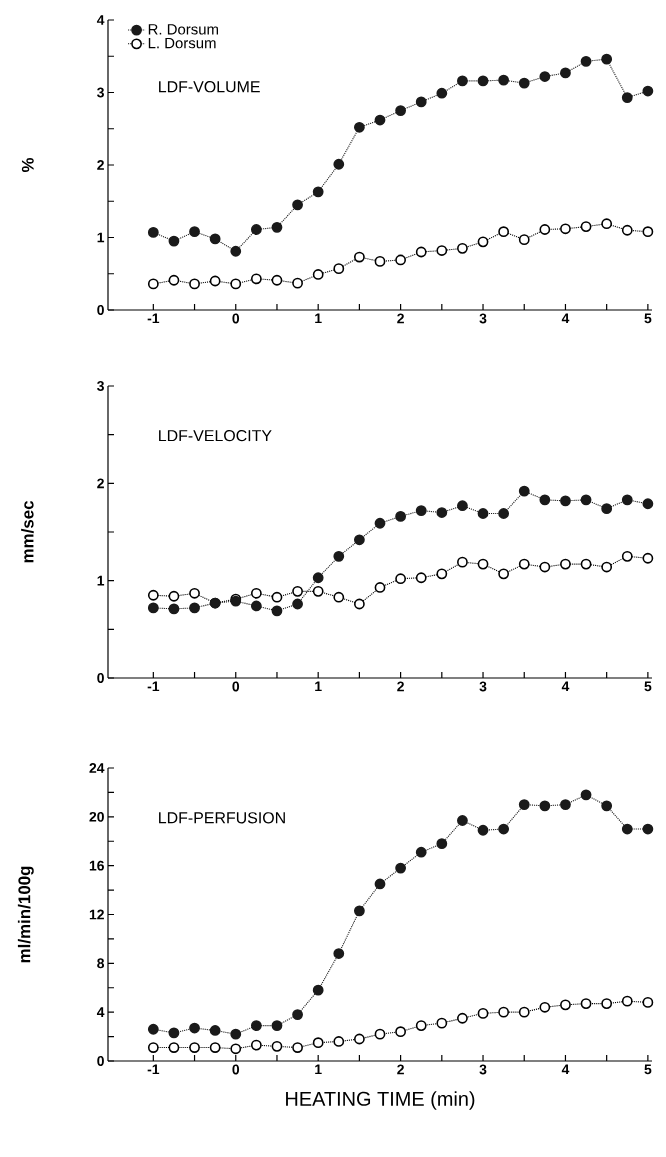 The image size is (666, 1157). What do you see at coordinates (183, 29) in the screenshot?
I see `legend-label: R. Dorsum` at bounding box center [183, 29].